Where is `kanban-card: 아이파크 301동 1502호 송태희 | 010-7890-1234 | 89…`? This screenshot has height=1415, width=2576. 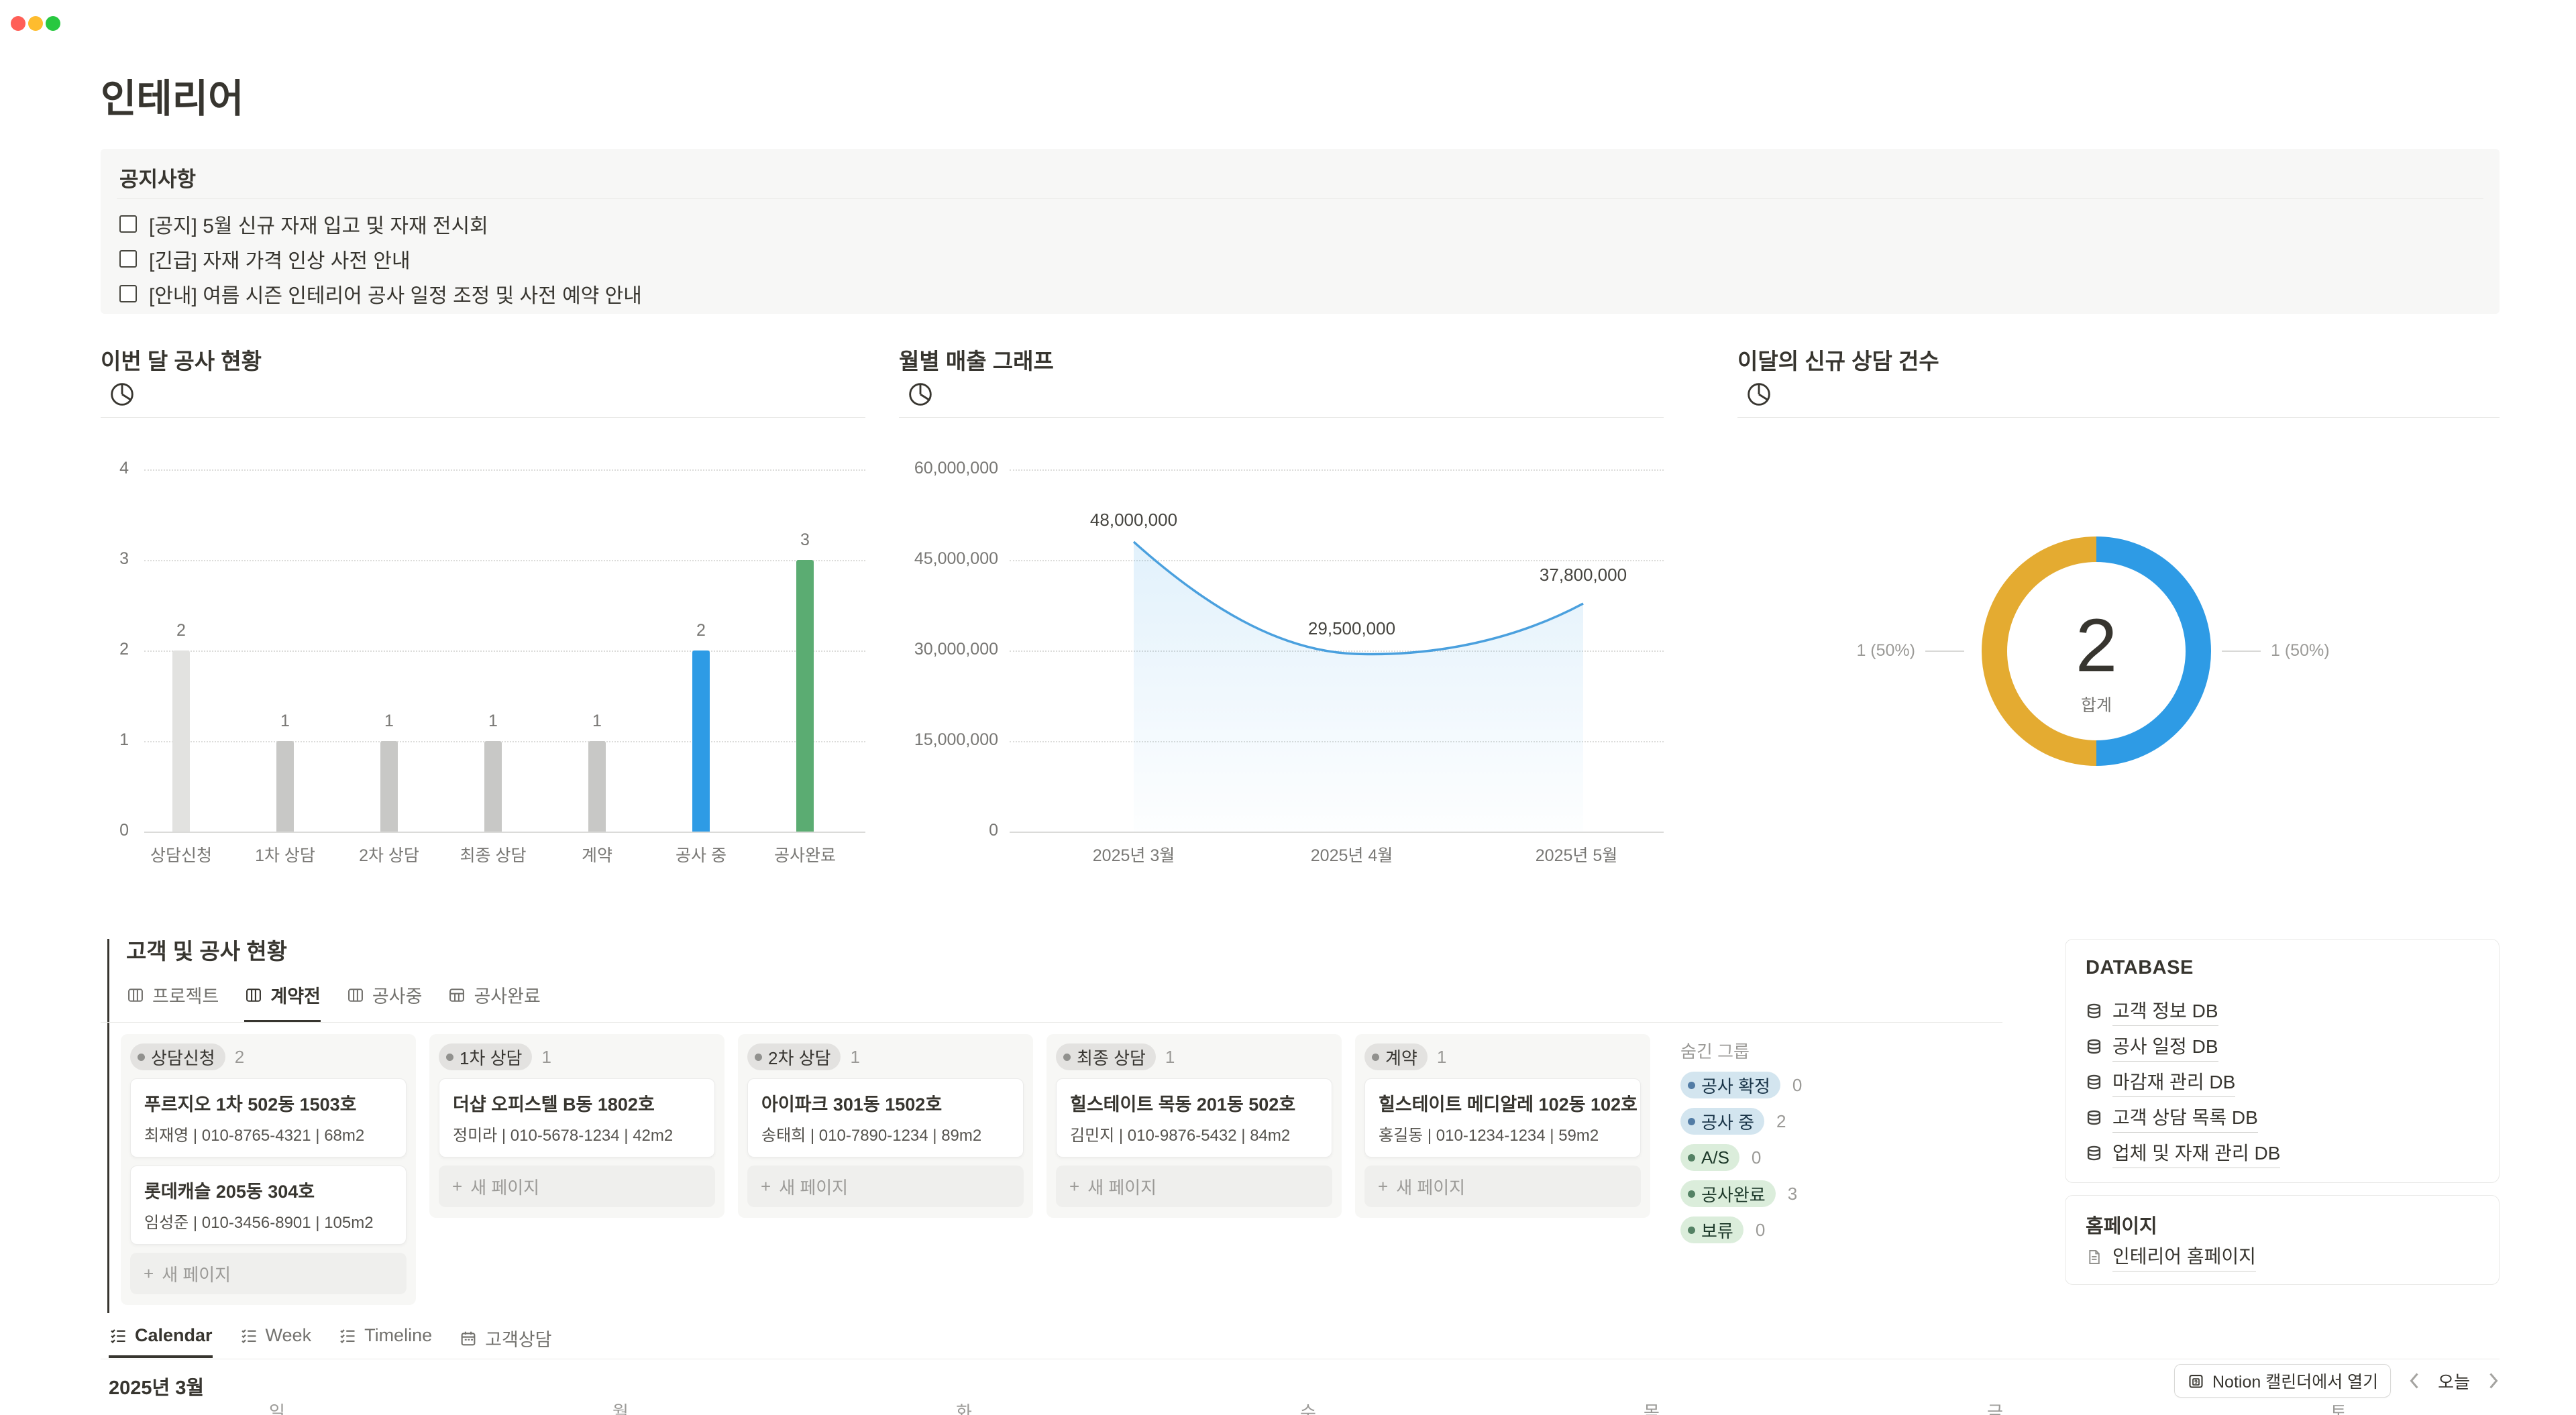 kanban-card: 아이파크 301동 1502호 송태희 | 010-7890-1234 | 89… is located at coordinates (885, 1117).